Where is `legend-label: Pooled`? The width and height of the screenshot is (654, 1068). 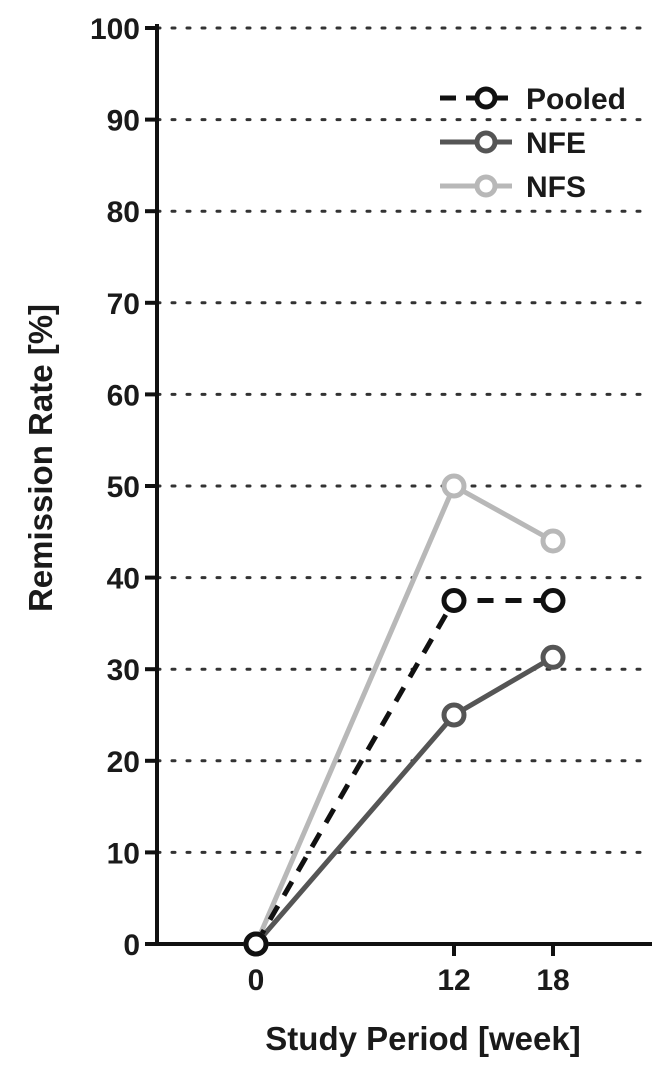
legend-label: Pooled is located at coordinates (576, 99).